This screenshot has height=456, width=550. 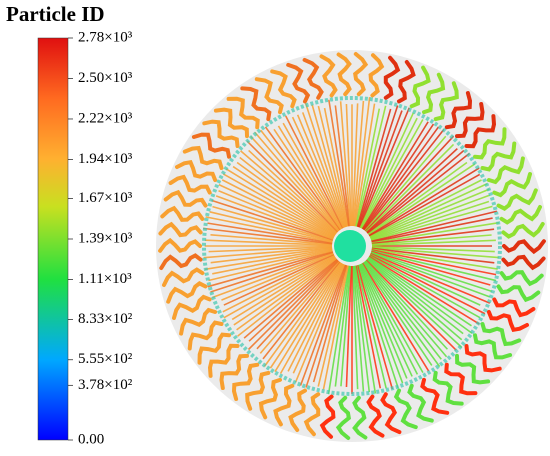 I want to click on colorbar, so click(x=53, y=239).